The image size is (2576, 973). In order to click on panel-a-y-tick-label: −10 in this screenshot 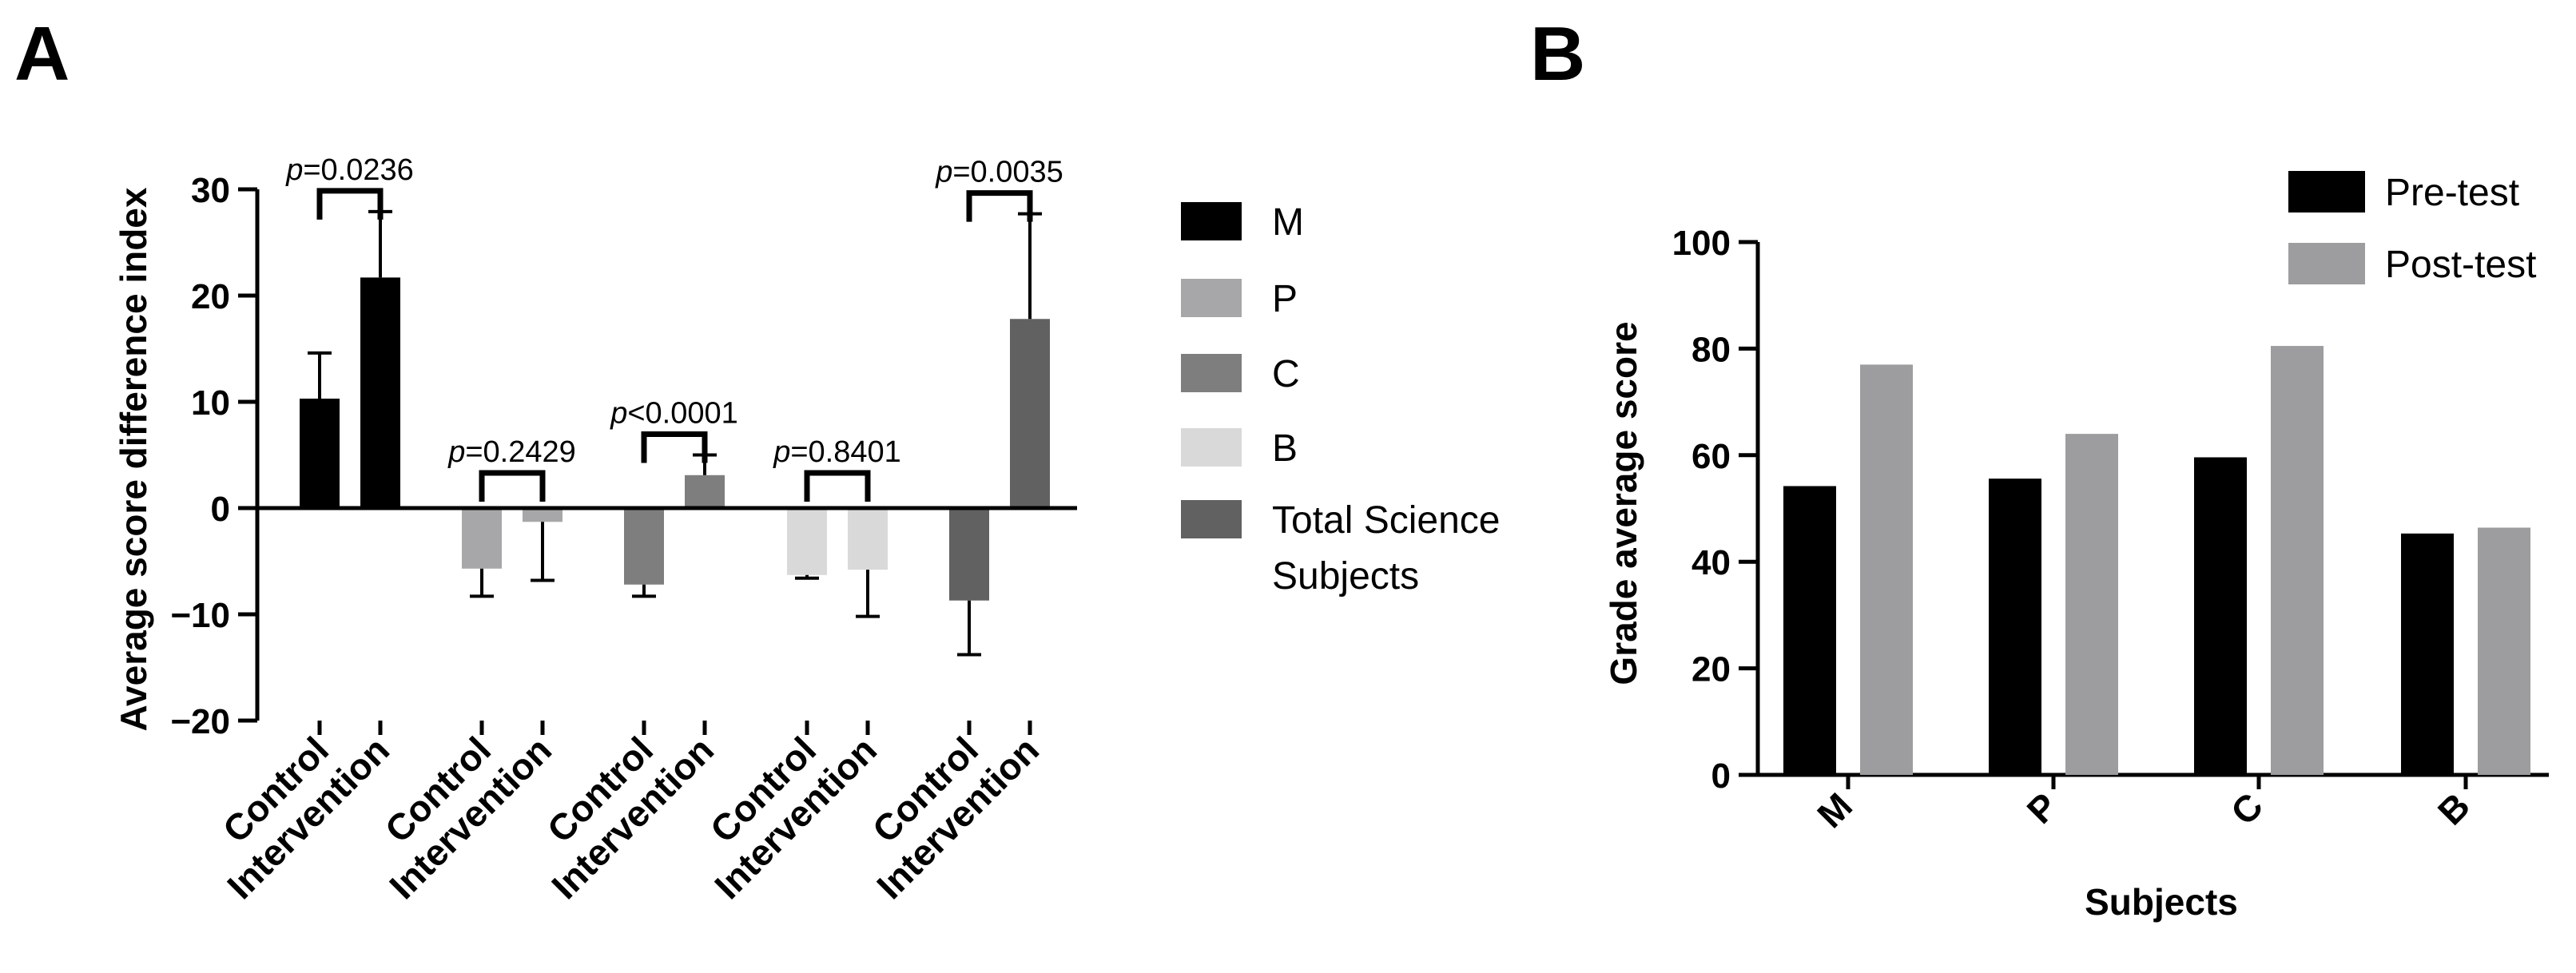, I will do `click(200, 615)`.